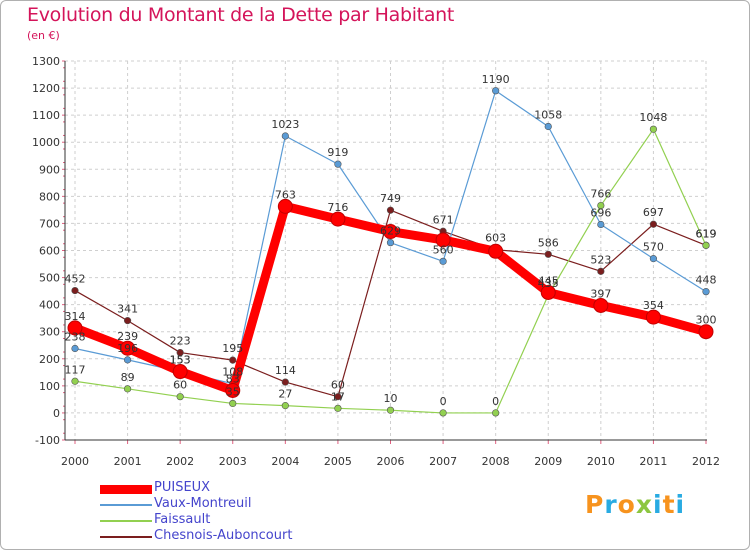  I want to click on x-tick-label: 2007, so click(443, 461).